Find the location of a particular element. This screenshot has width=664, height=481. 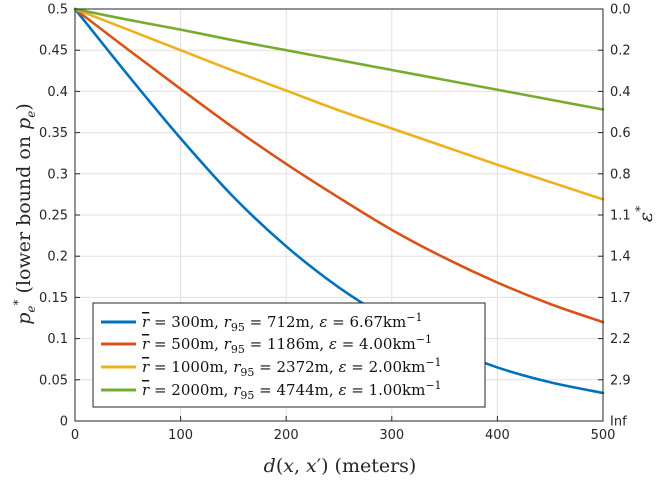

y-tick-label: 0.1 is located at coordinates (57, 339).